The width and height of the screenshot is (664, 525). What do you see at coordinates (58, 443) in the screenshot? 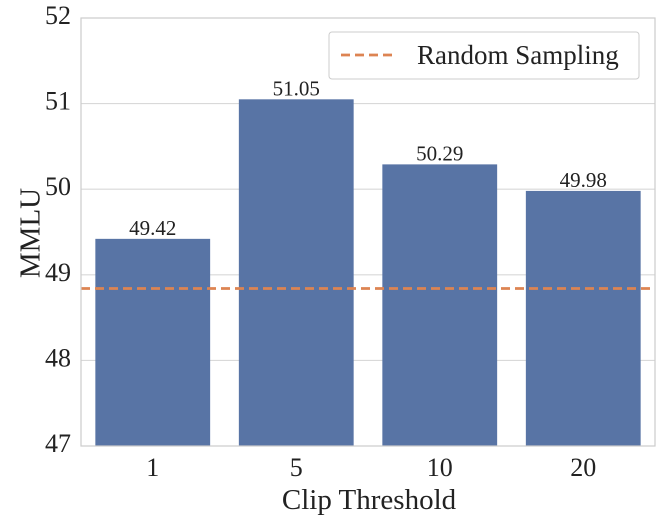
I see `y-tick-label: 47` at bounding box center [58, 443].